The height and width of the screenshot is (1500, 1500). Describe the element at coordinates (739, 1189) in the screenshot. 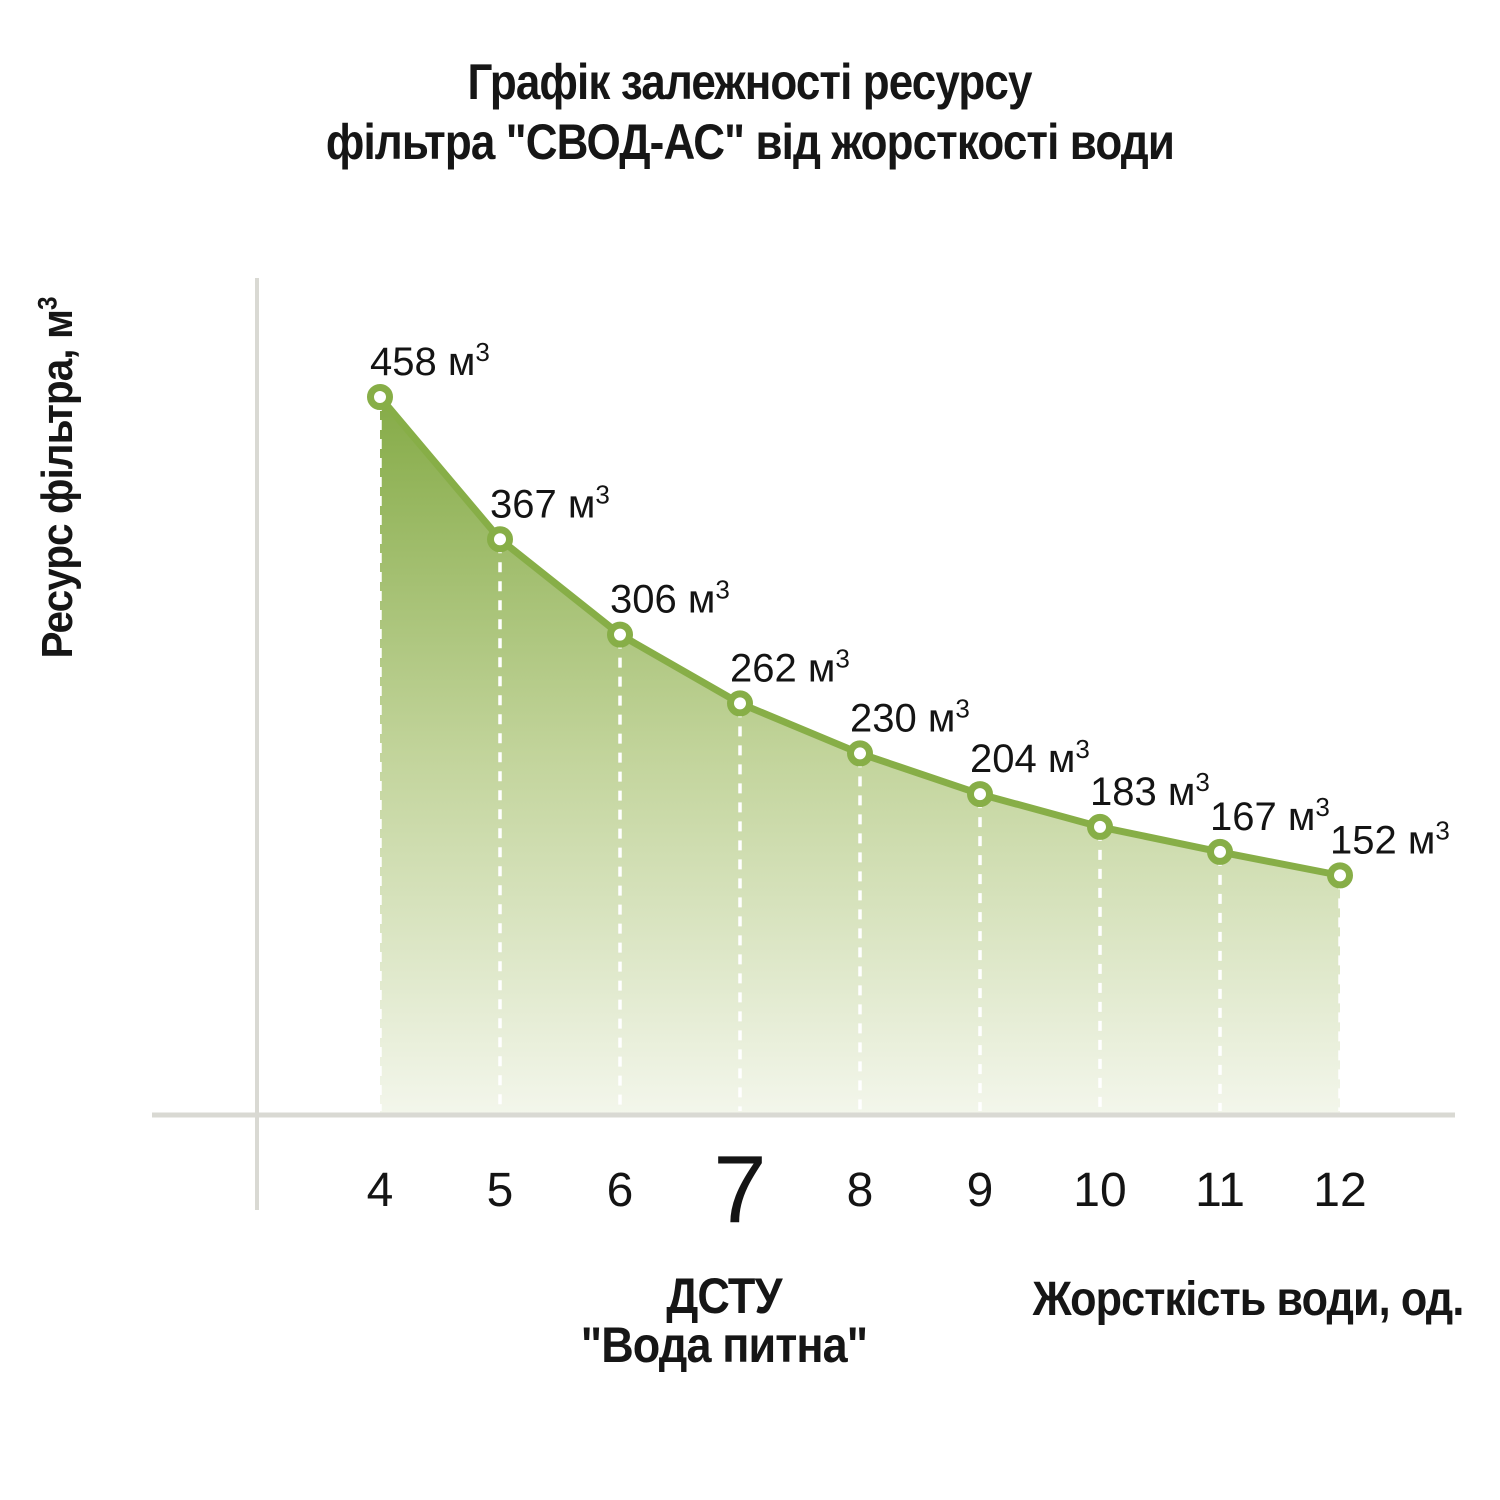

I see `x-tick-label-7: 7` at that location.